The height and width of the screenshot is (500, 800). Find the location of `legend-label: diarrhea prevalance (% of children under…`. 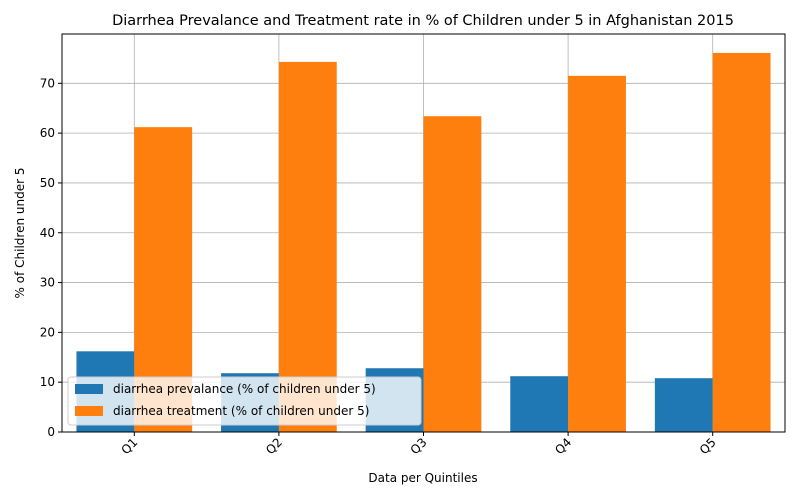

legend-label: diarrhea prevalance (% of children under… is located at coordinates (244, 389).